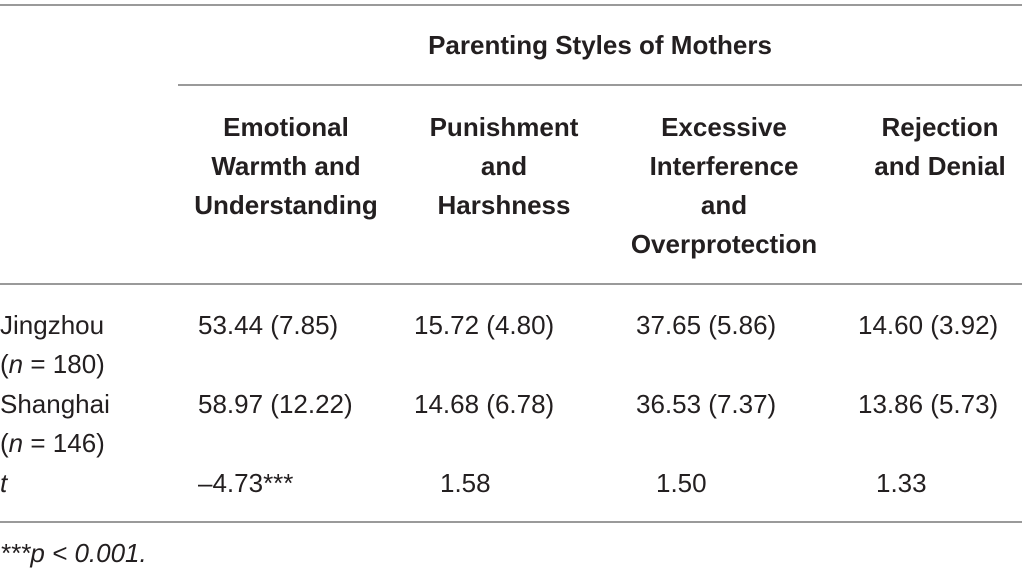  Describe the element at coordinates (706, 404) in the screenshot. I see `table-cell: 36.53 (7.37)` at that location.